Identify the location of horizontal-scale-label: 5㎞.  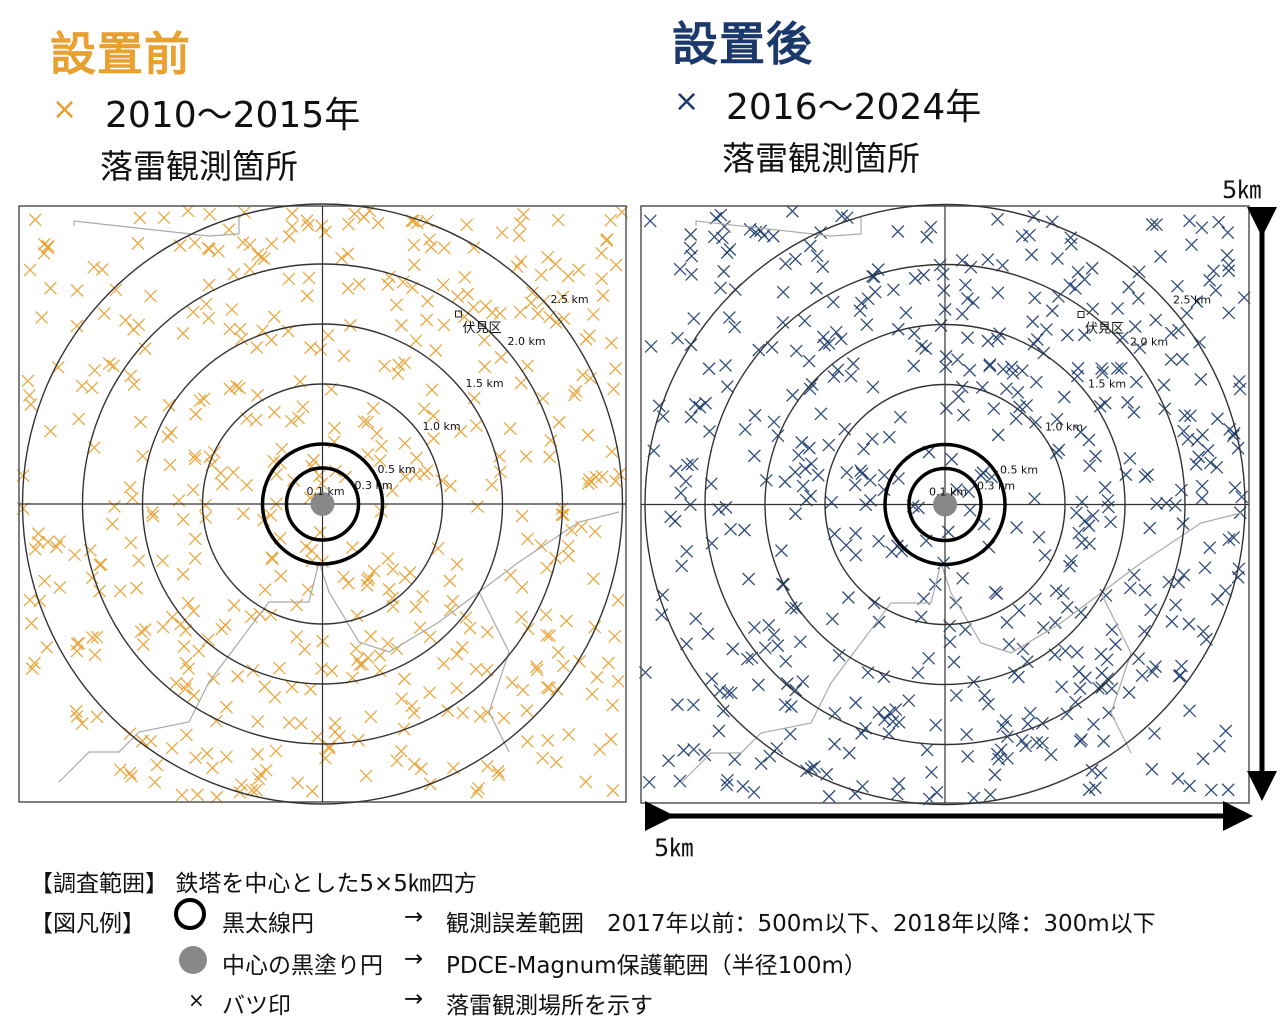
(674, 848).